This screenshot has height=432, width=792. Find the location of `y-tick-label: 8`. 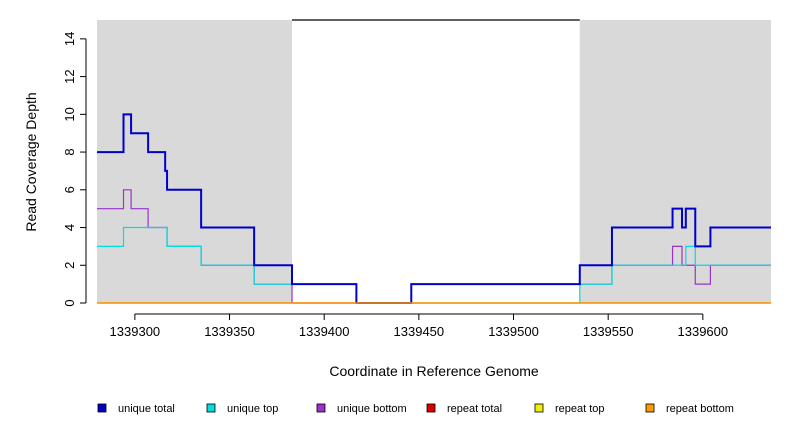

y-tick-label: 8 is located at coordinates (69, 151).